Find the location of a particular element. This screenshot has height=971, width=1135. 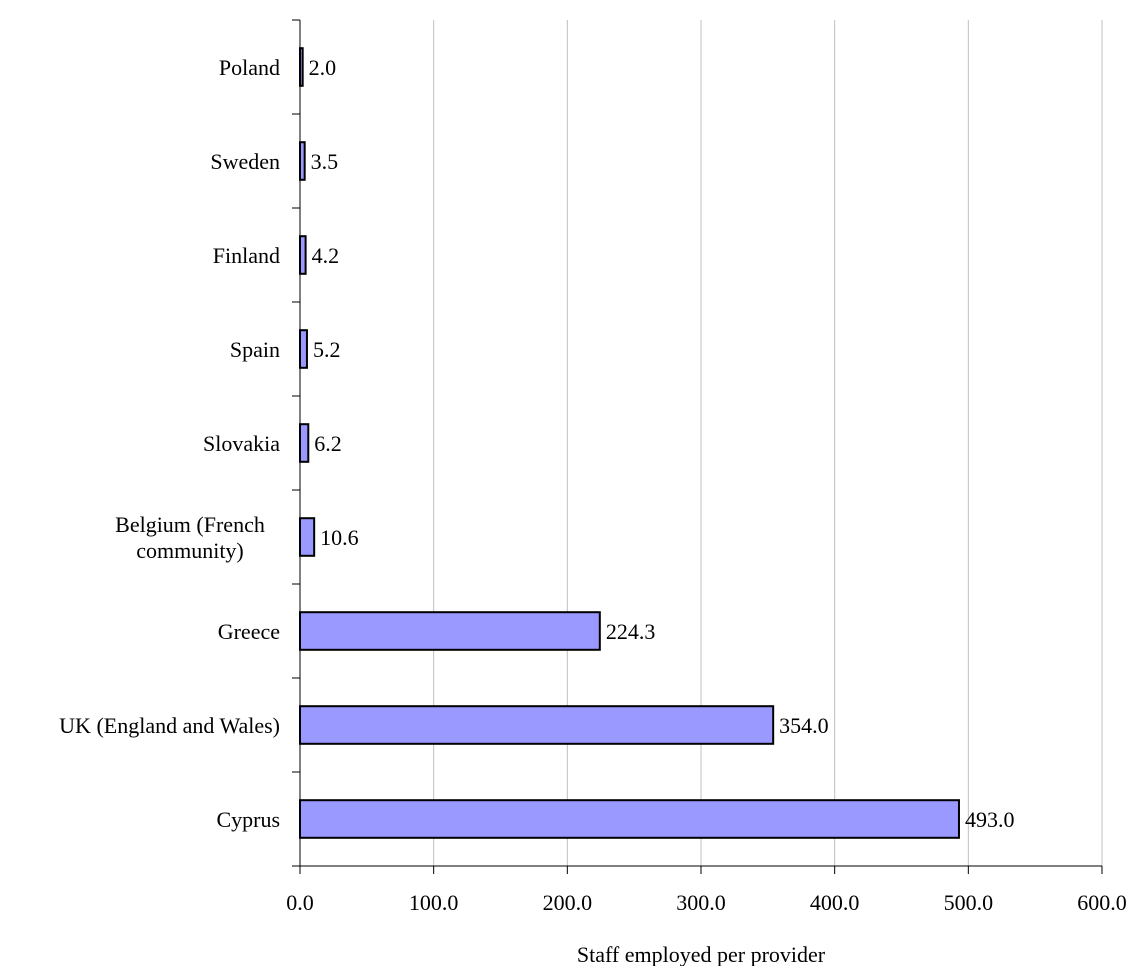

data-label: 224.3 is located at coordinates (631, 631).